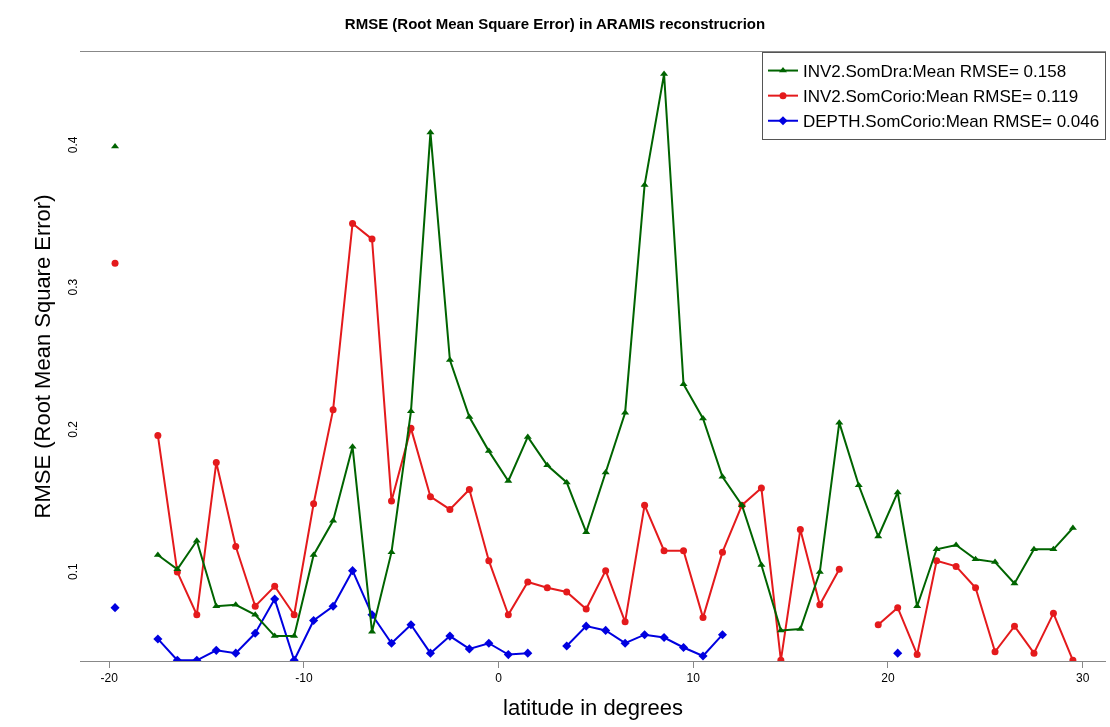 This screenshot has width=1110, height=727. I want to click on legend-label: INV2.SomCorio:Mean RMSE= 0.119, so click(941, 97).